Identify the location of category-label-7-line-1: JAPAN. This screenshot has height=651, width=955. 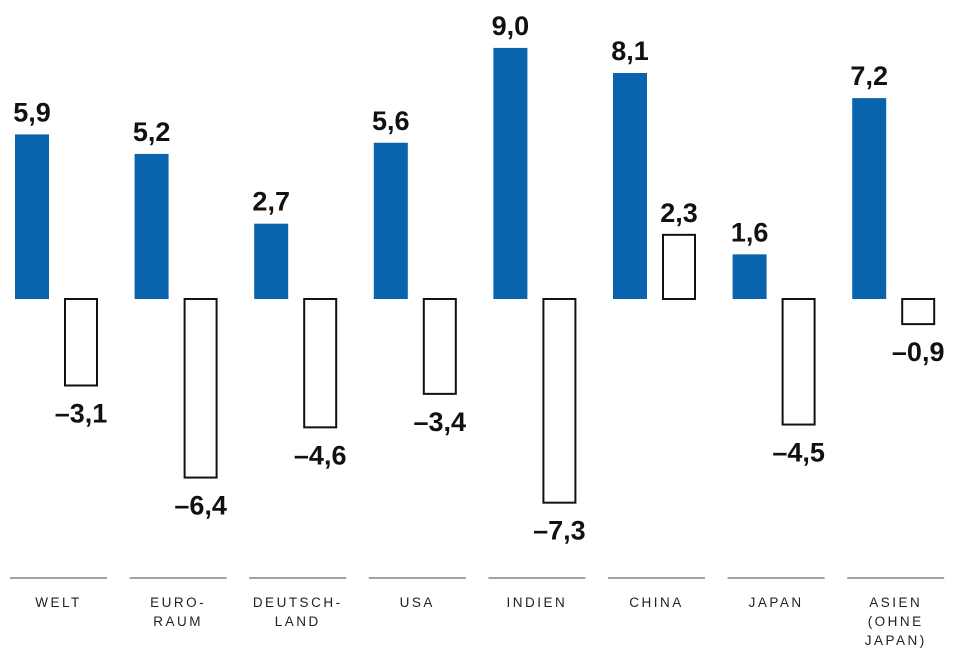
(776, 602).